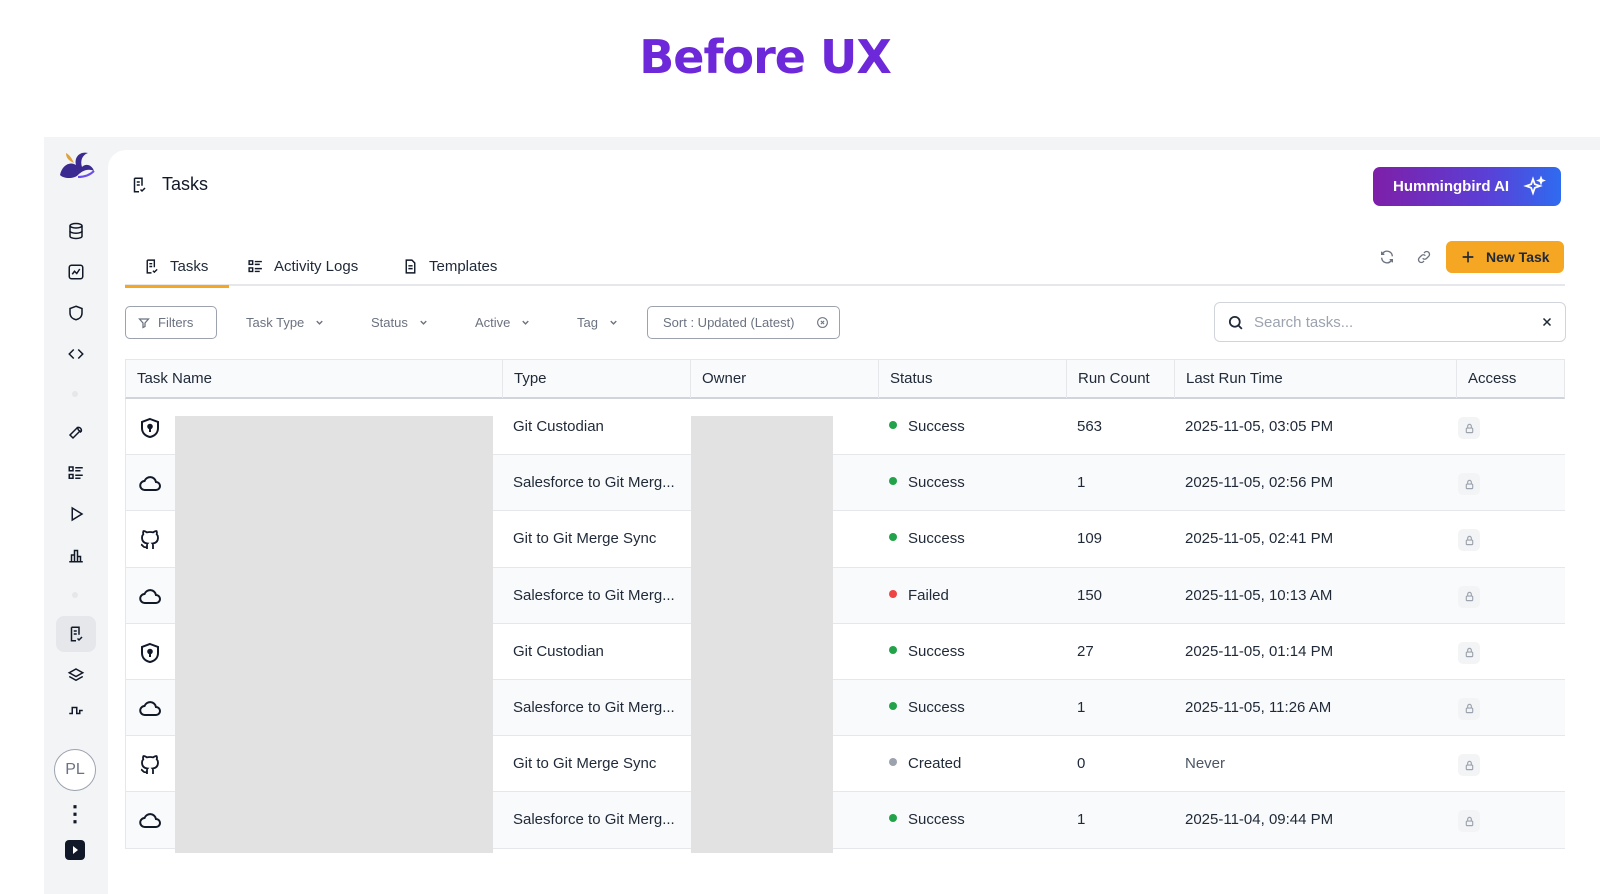 The height and width of the screenshot is (894, 1600). Describe the element at coordinates (743, 322) in the screenshot. I see `sort-button: Sort : Updated (Latest)` at that location.